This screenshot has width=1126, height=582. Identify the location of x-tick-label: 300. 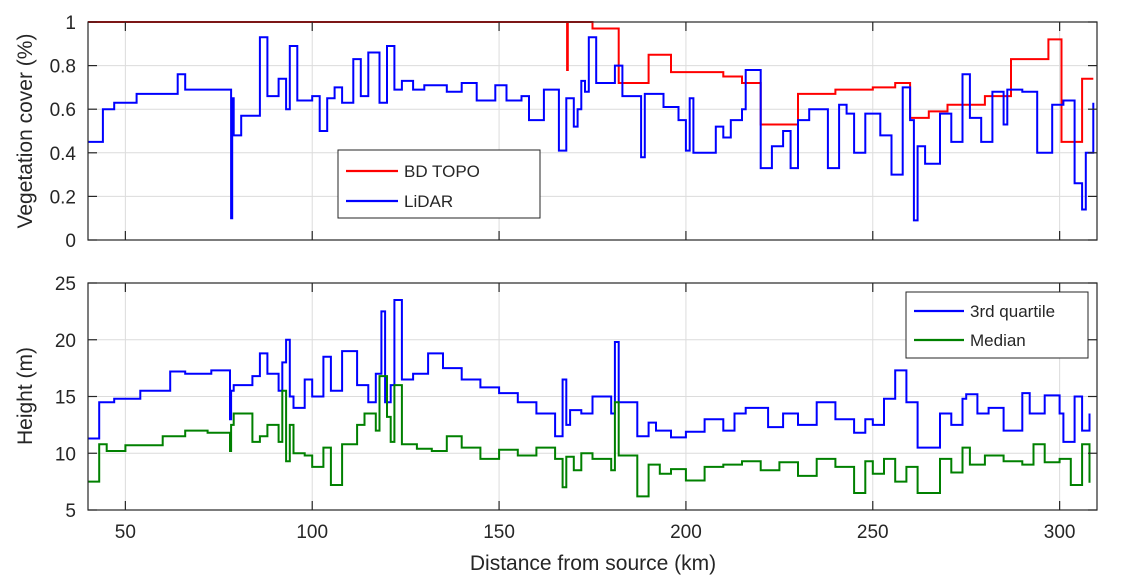
(1060, 532).